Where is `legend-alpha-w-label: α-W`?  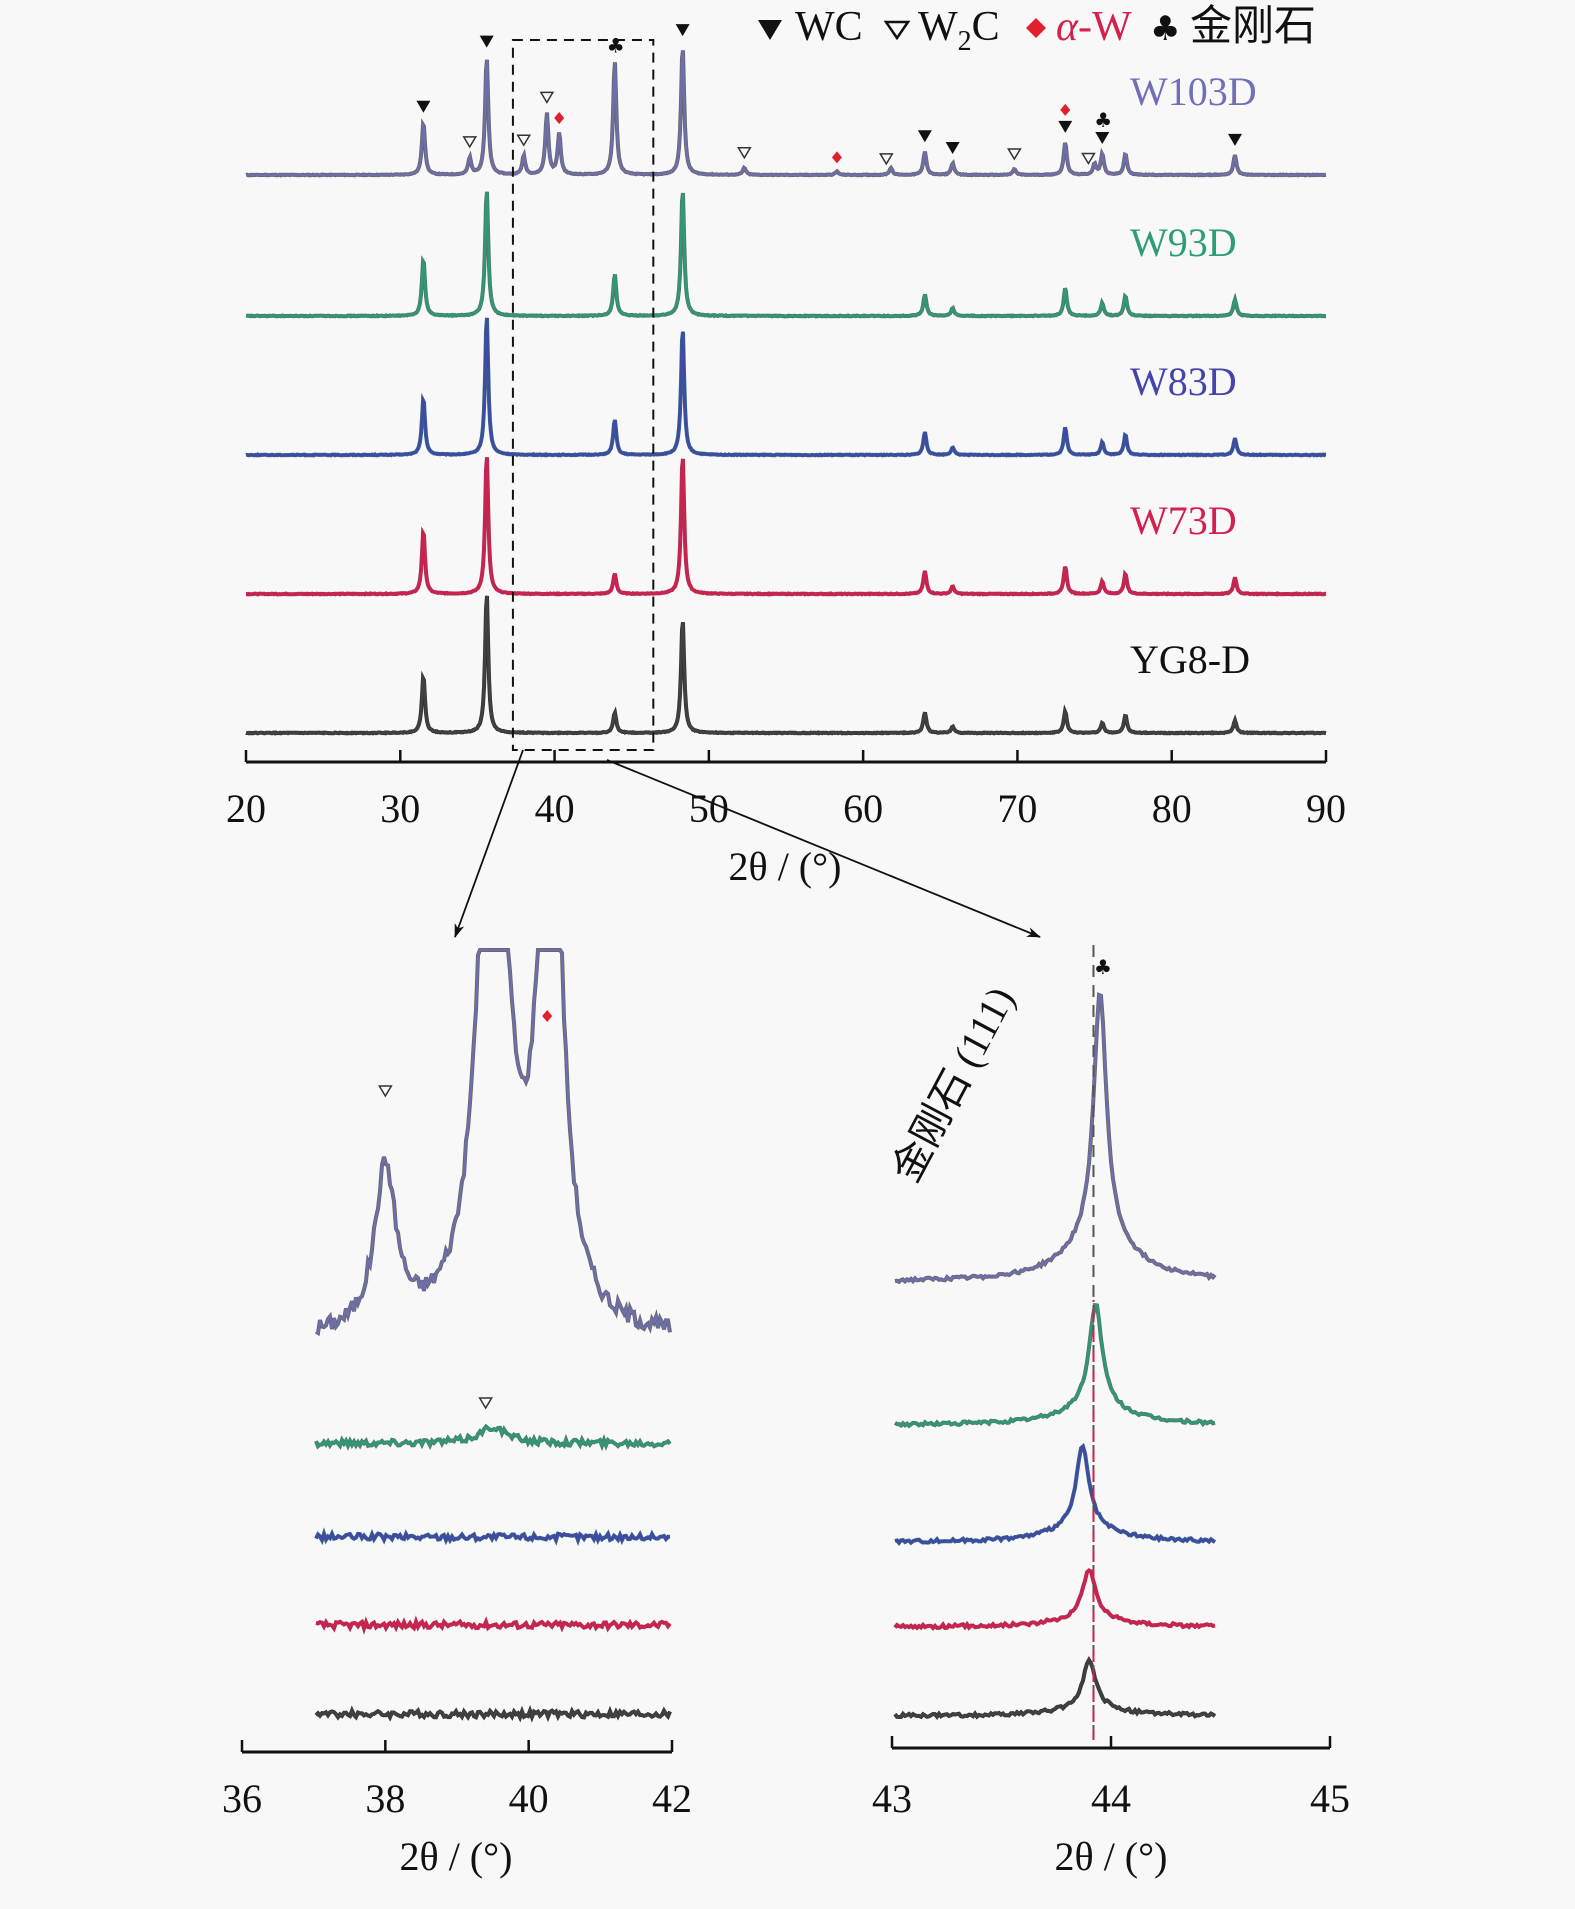
legend-alpha-w-label: α-W is located at coordinates (1094, 27).